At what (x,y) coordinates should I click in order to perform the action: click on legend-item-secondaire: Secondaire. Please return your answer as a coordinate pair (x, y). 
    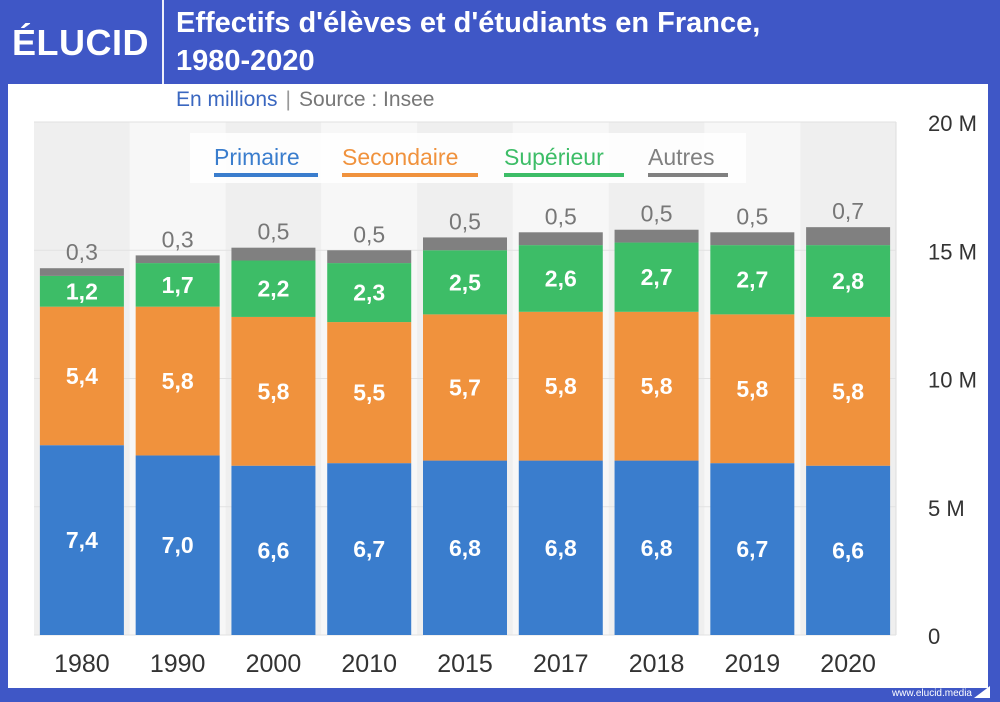
    Looking at the image, I should click on (400, 157).